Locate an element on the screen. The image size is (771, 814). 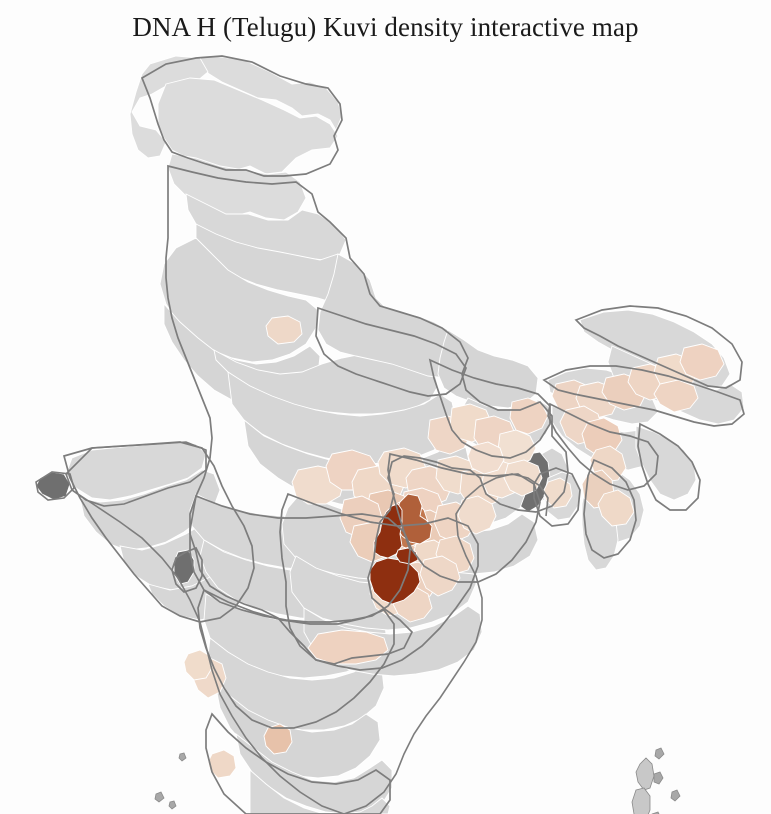
lakshadweep-islands is located at coordinates (170, 781).